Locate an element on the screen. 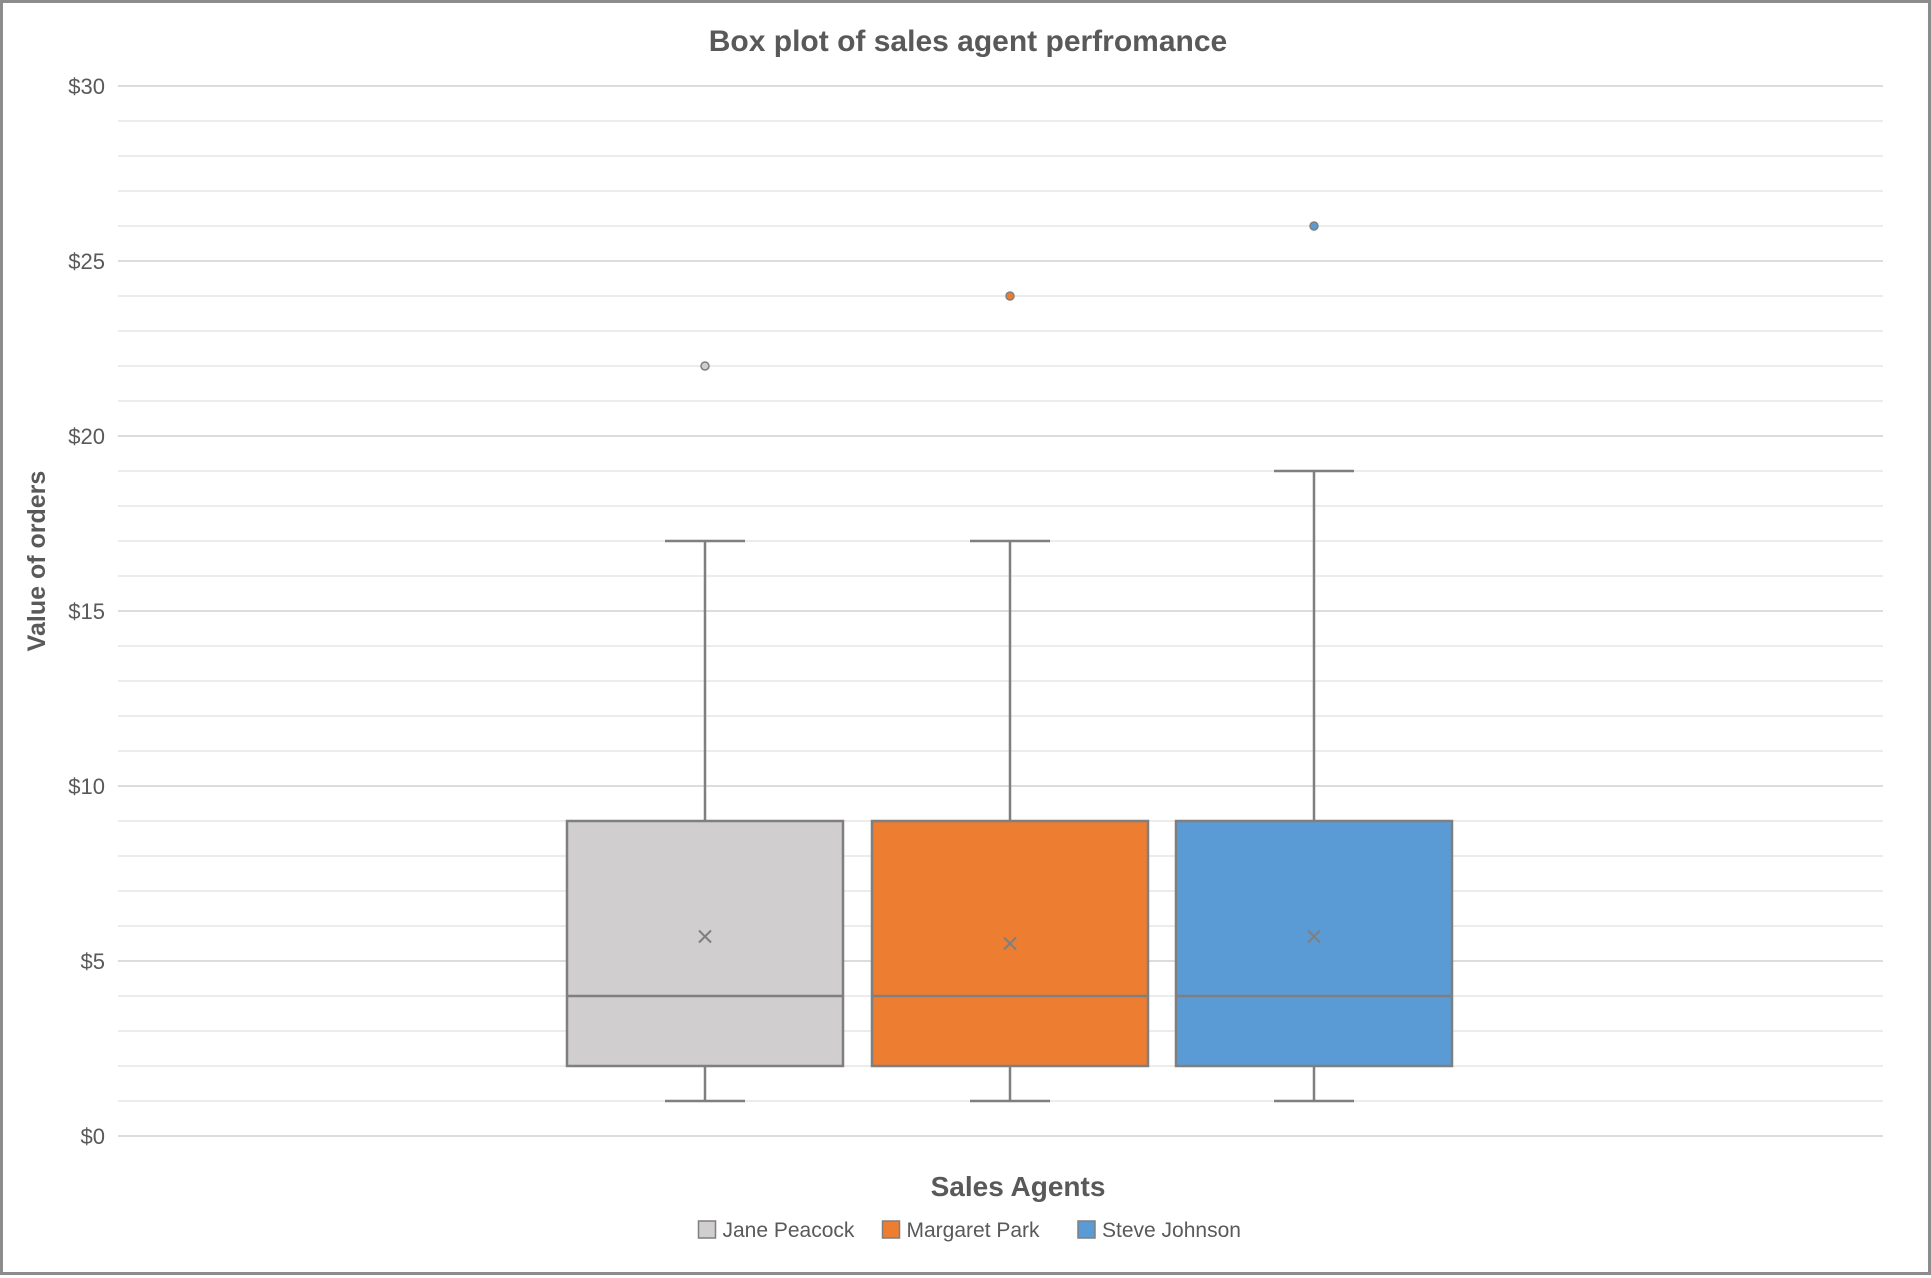 This screenshot has width=1931, height=1278. x-axis-title: Sales Agents is located at coordinates (1018, 1186).